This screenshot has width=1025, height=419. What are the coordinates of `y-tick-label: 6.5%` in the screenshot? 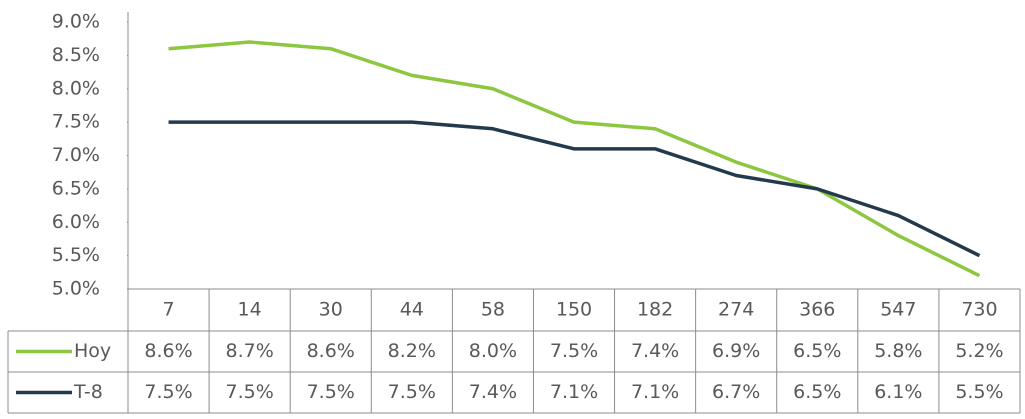 It's located at (76, 188).